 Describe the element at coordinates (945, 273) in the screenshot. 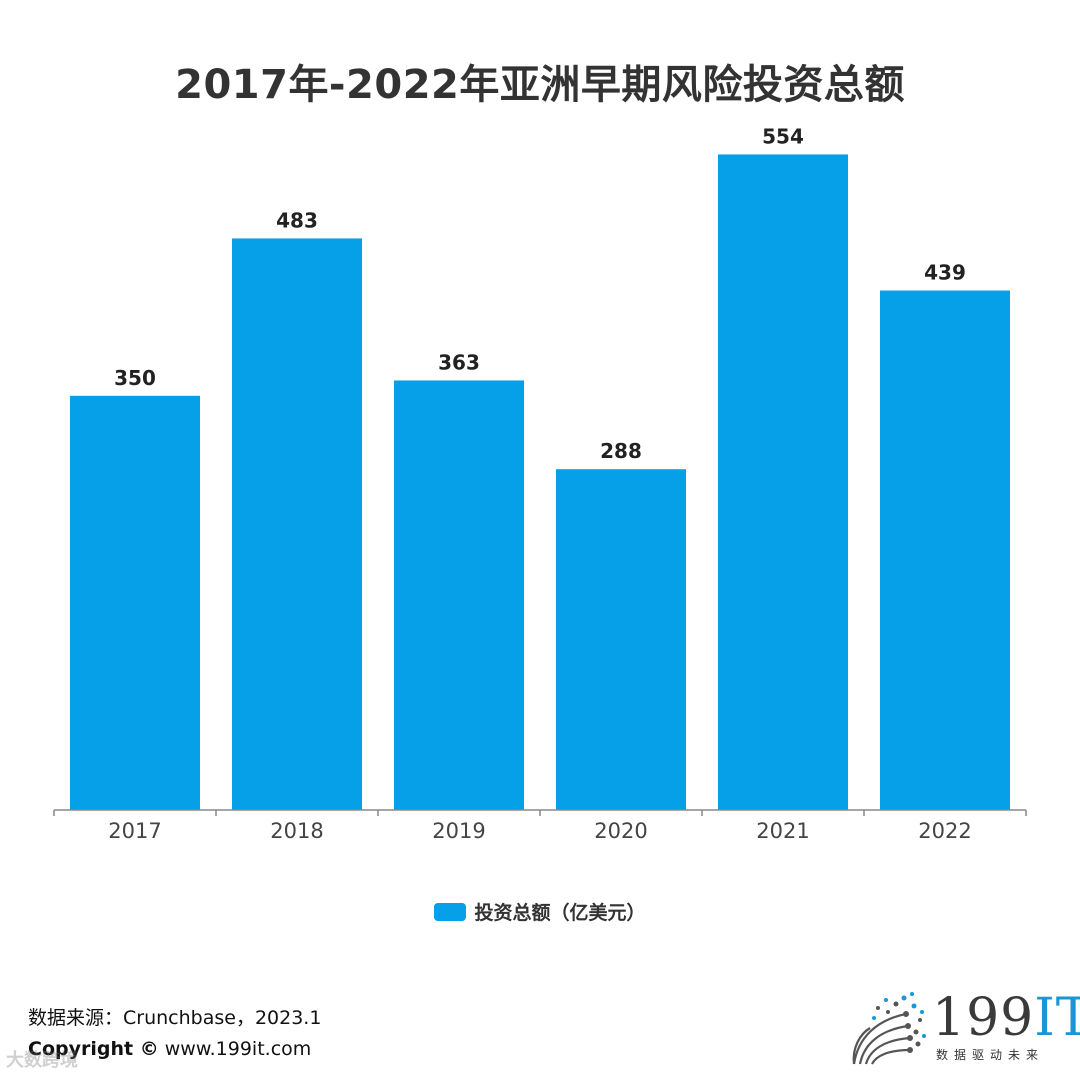

I see `data-label: 439` at that location.